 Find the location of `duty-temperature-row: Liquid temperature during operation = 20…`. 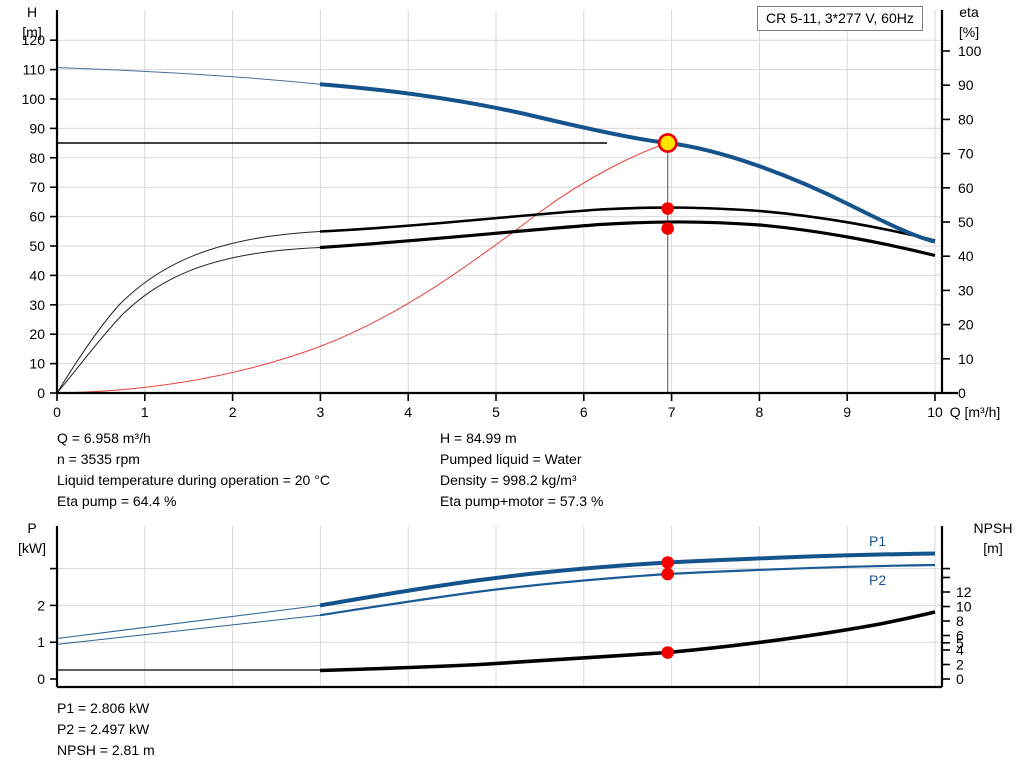

duty-temperature-row: Liquid temperature during operation = 20… is located at coordinates (193, 480).